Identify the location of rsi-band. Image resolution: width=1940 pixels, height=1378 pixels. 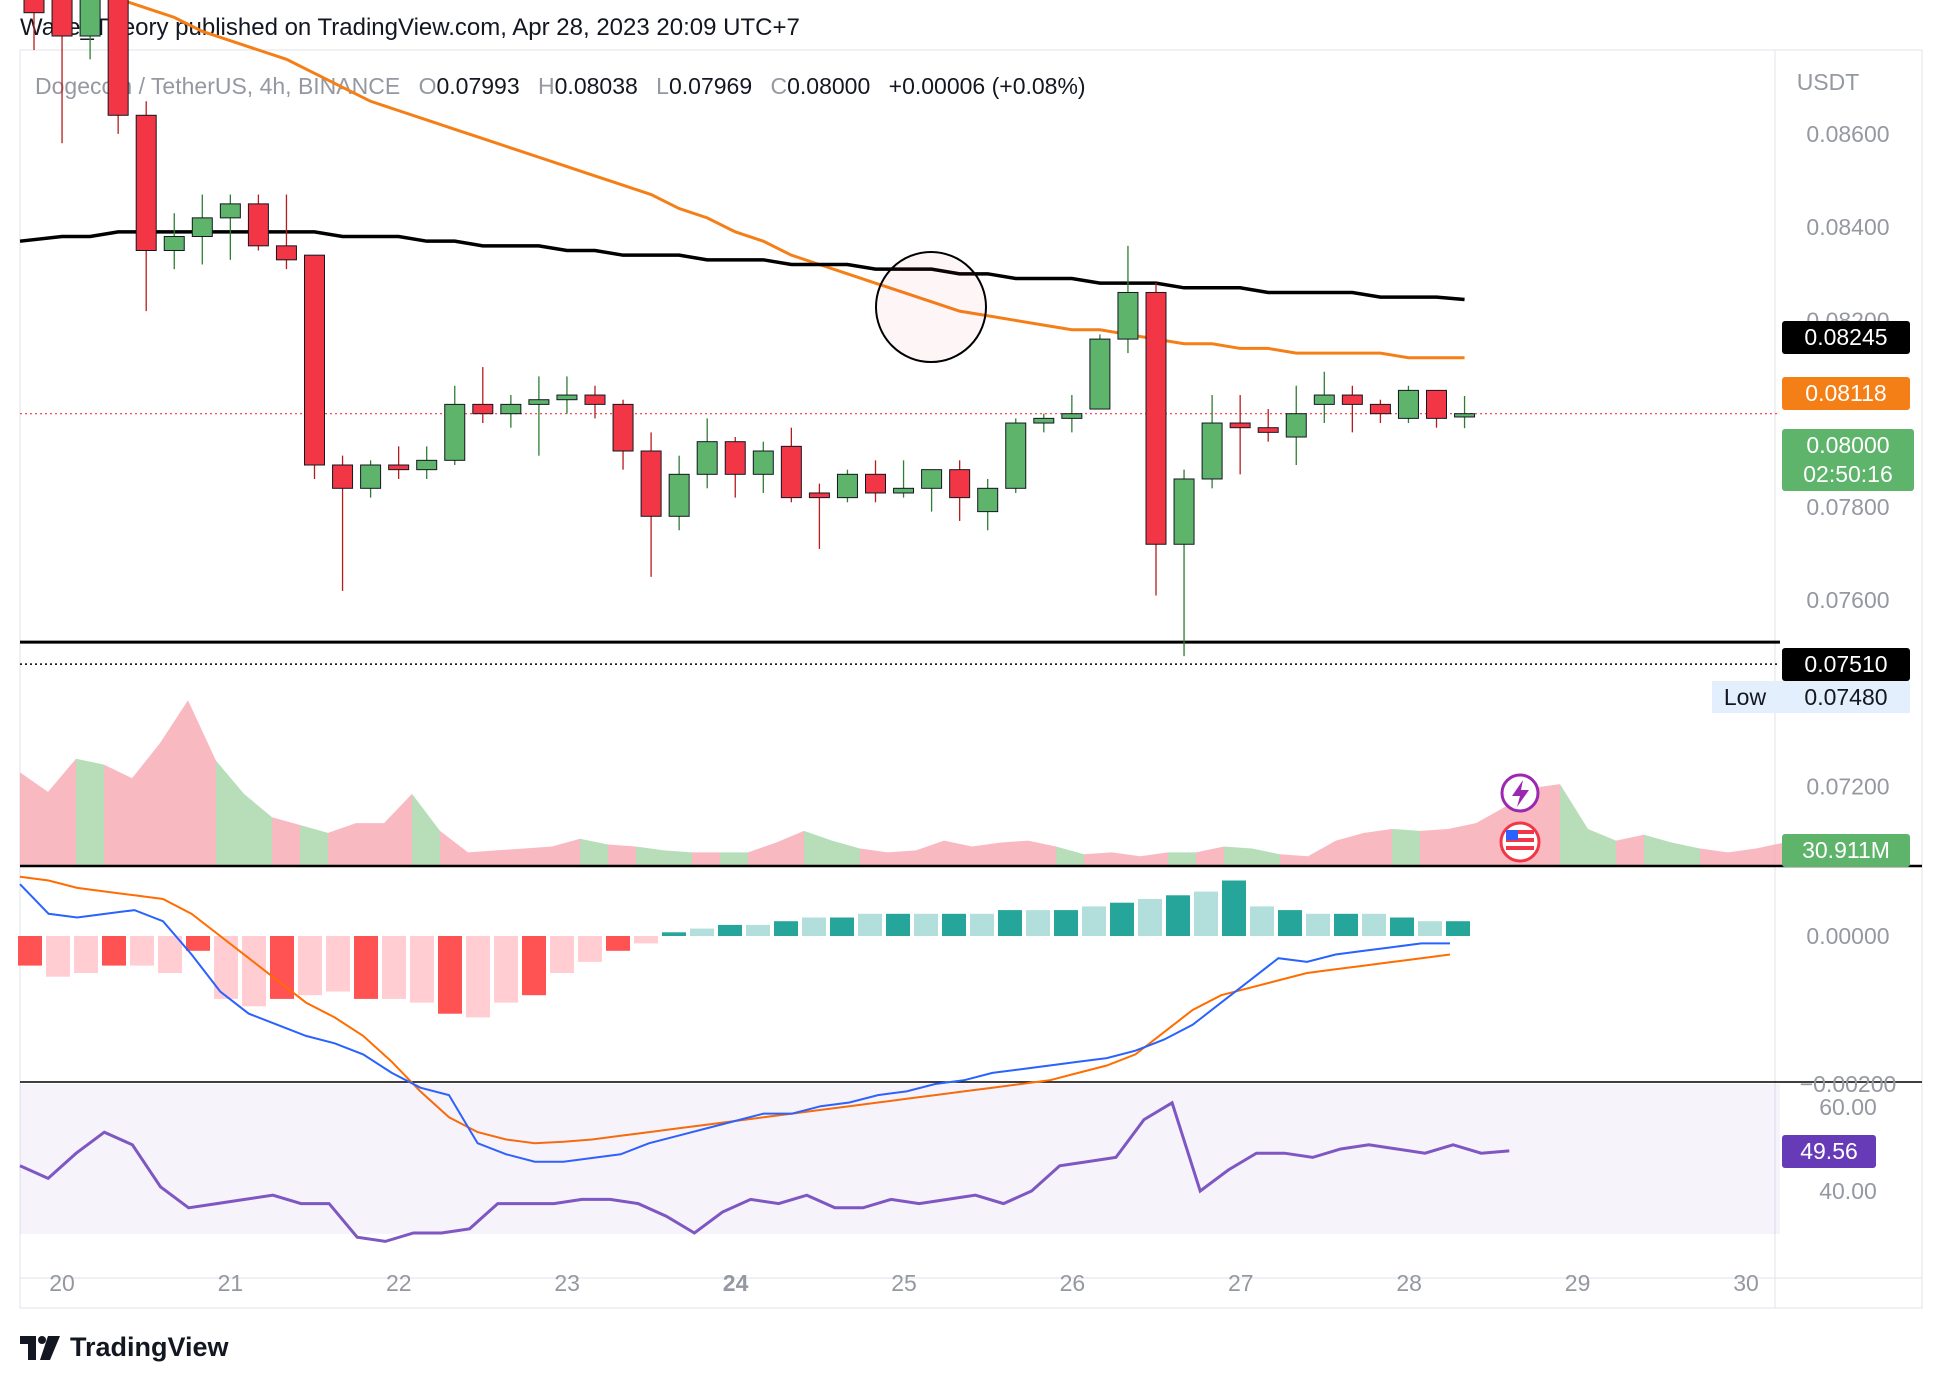
(900, 1159).